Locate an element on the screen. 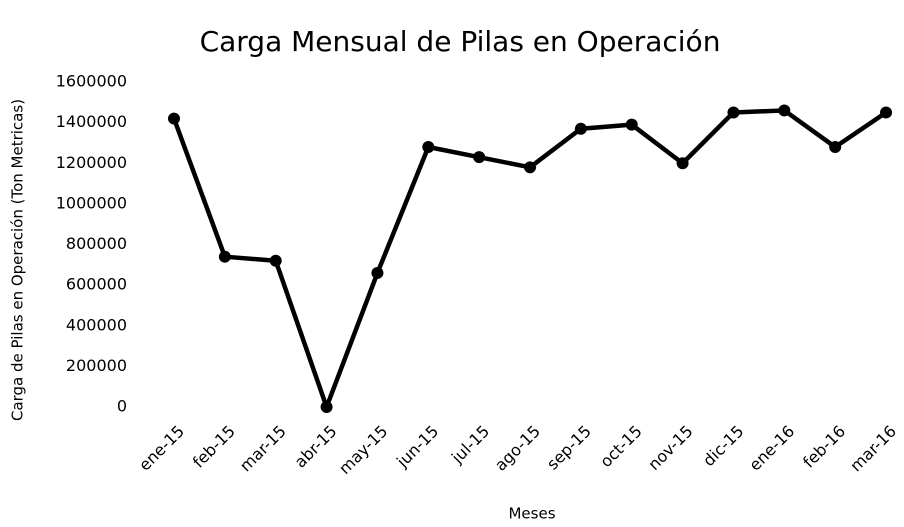  x-tick-label: ene-16 is located at coordinates (771, 448).